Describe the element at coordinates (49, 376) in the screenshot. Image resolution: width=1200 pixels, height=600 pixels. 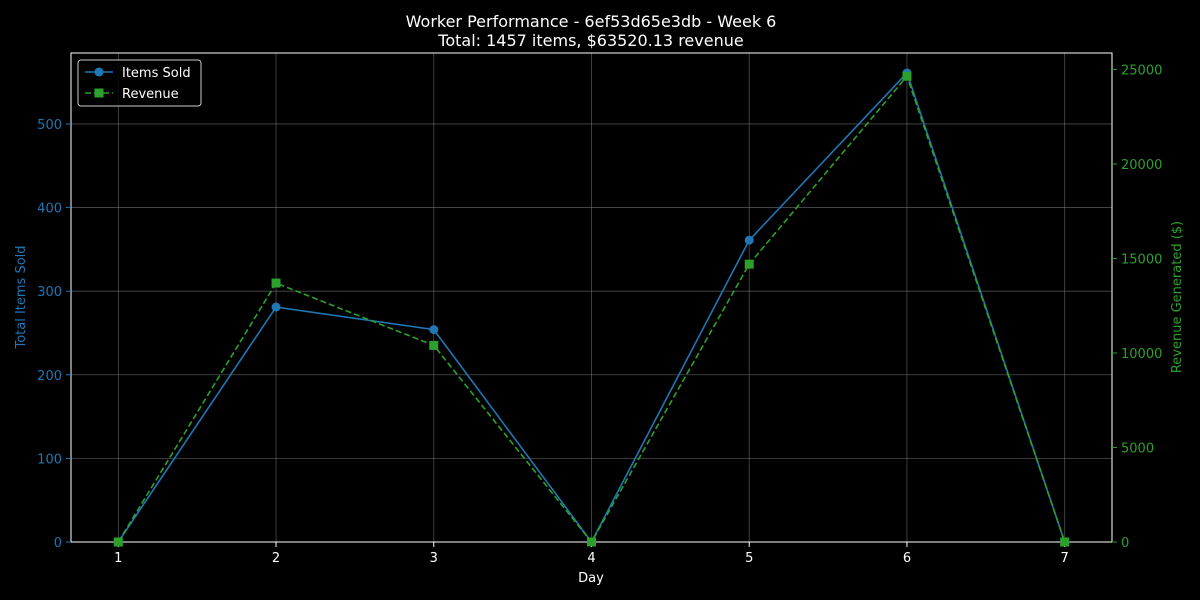
I see `y-tick-label: 200` at that location.